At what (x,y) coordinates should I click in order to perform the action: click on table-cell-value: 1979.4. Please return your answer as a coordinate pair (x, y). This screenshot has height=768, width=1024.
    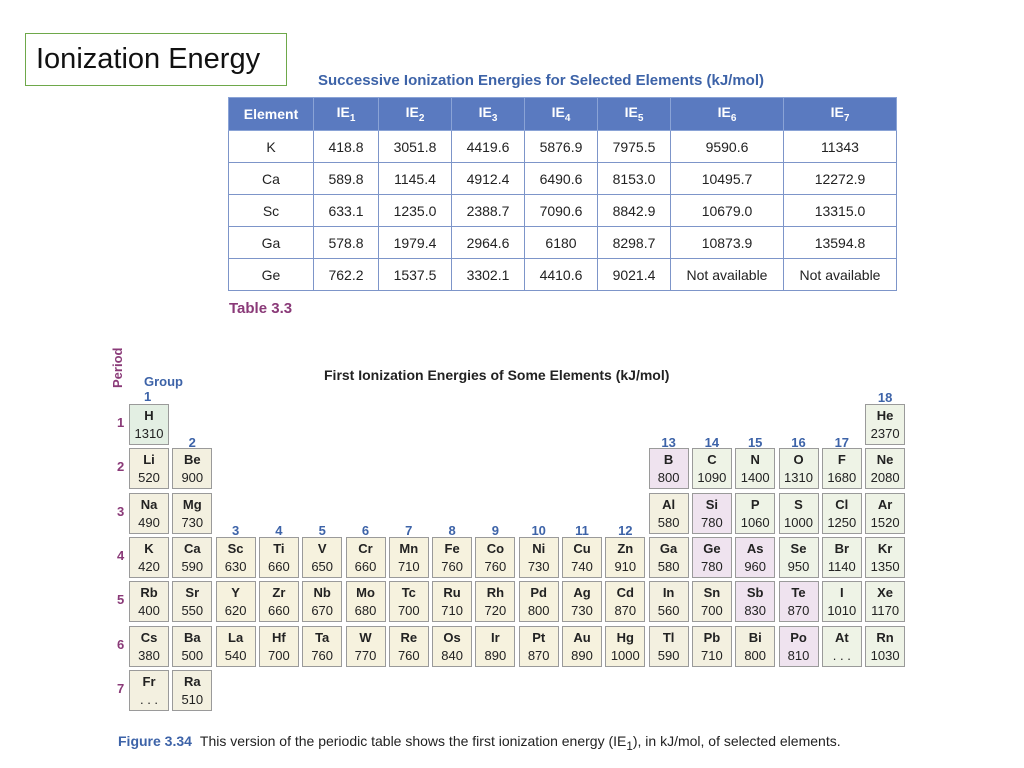
    Looking at the image, I should click on (415, 242).